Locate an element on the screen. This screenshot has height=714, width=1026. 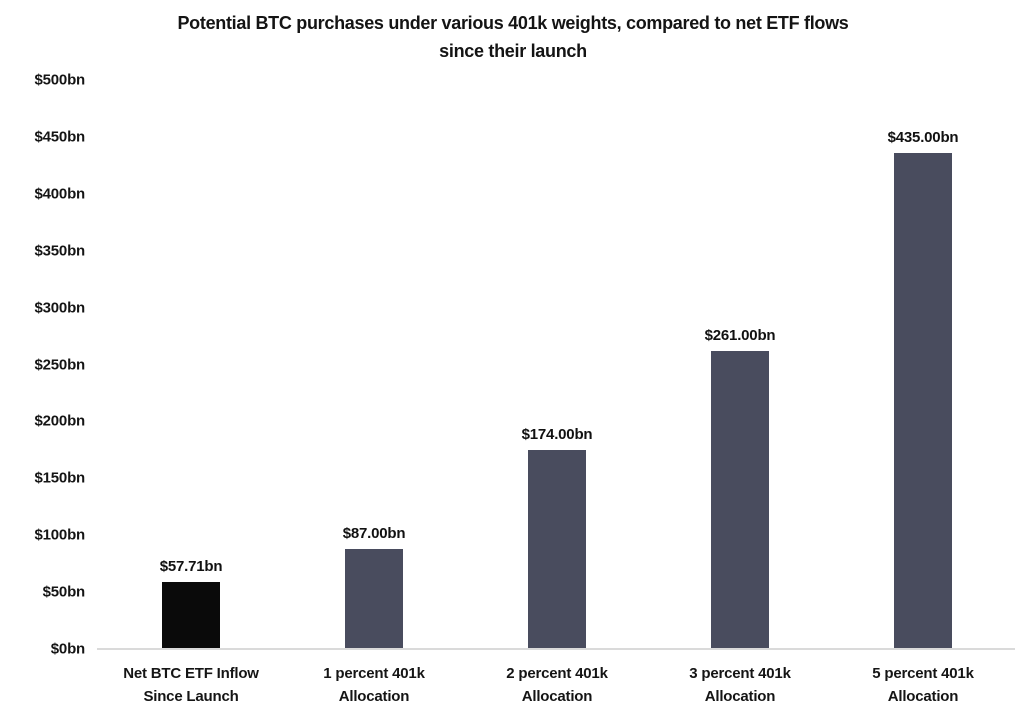
y-axis-tick-label: $300bn is located at coordinates (60, 308).